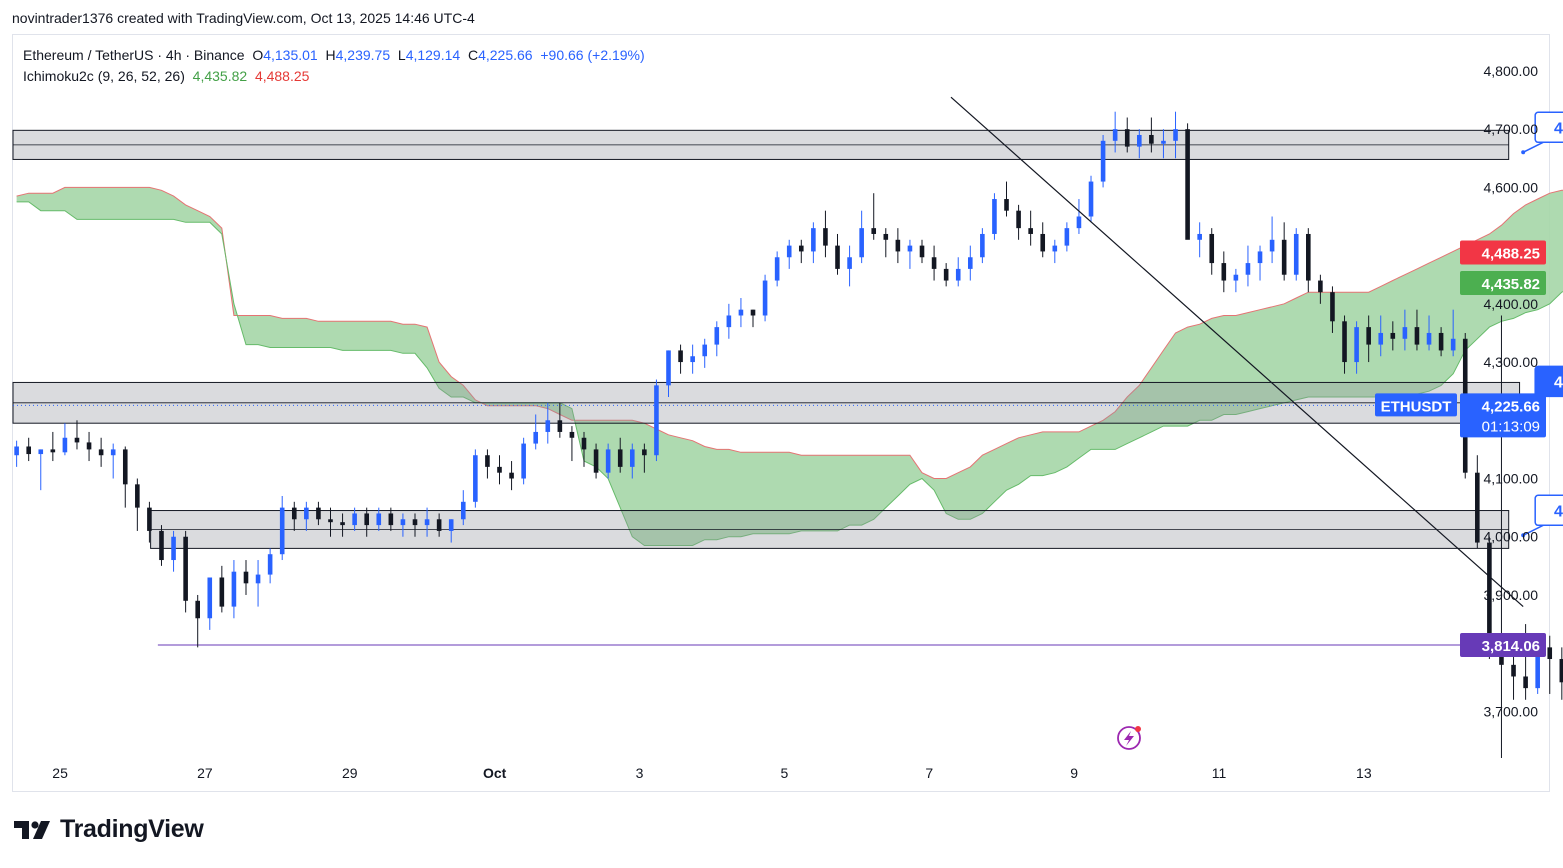 Image resolution: width=1563 pixels, height=868 pixels. What do you see at coordinates (1558, 128) in the screenshot?
I see `callout-label: 4,660.27` at bounding box center [1558, 128].